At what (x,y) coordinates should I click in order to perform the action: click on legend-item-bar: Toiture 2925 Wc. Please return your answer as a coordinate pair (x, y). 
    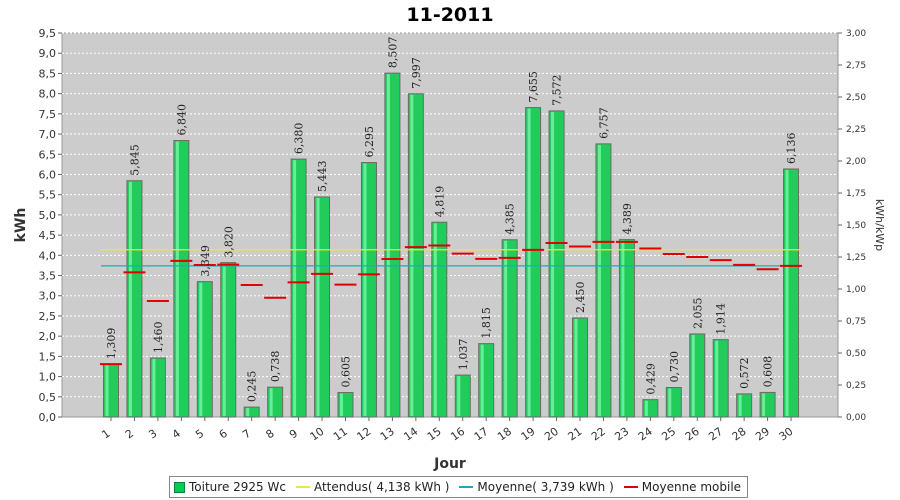
    Looking at the image, I should click on (230, 487).